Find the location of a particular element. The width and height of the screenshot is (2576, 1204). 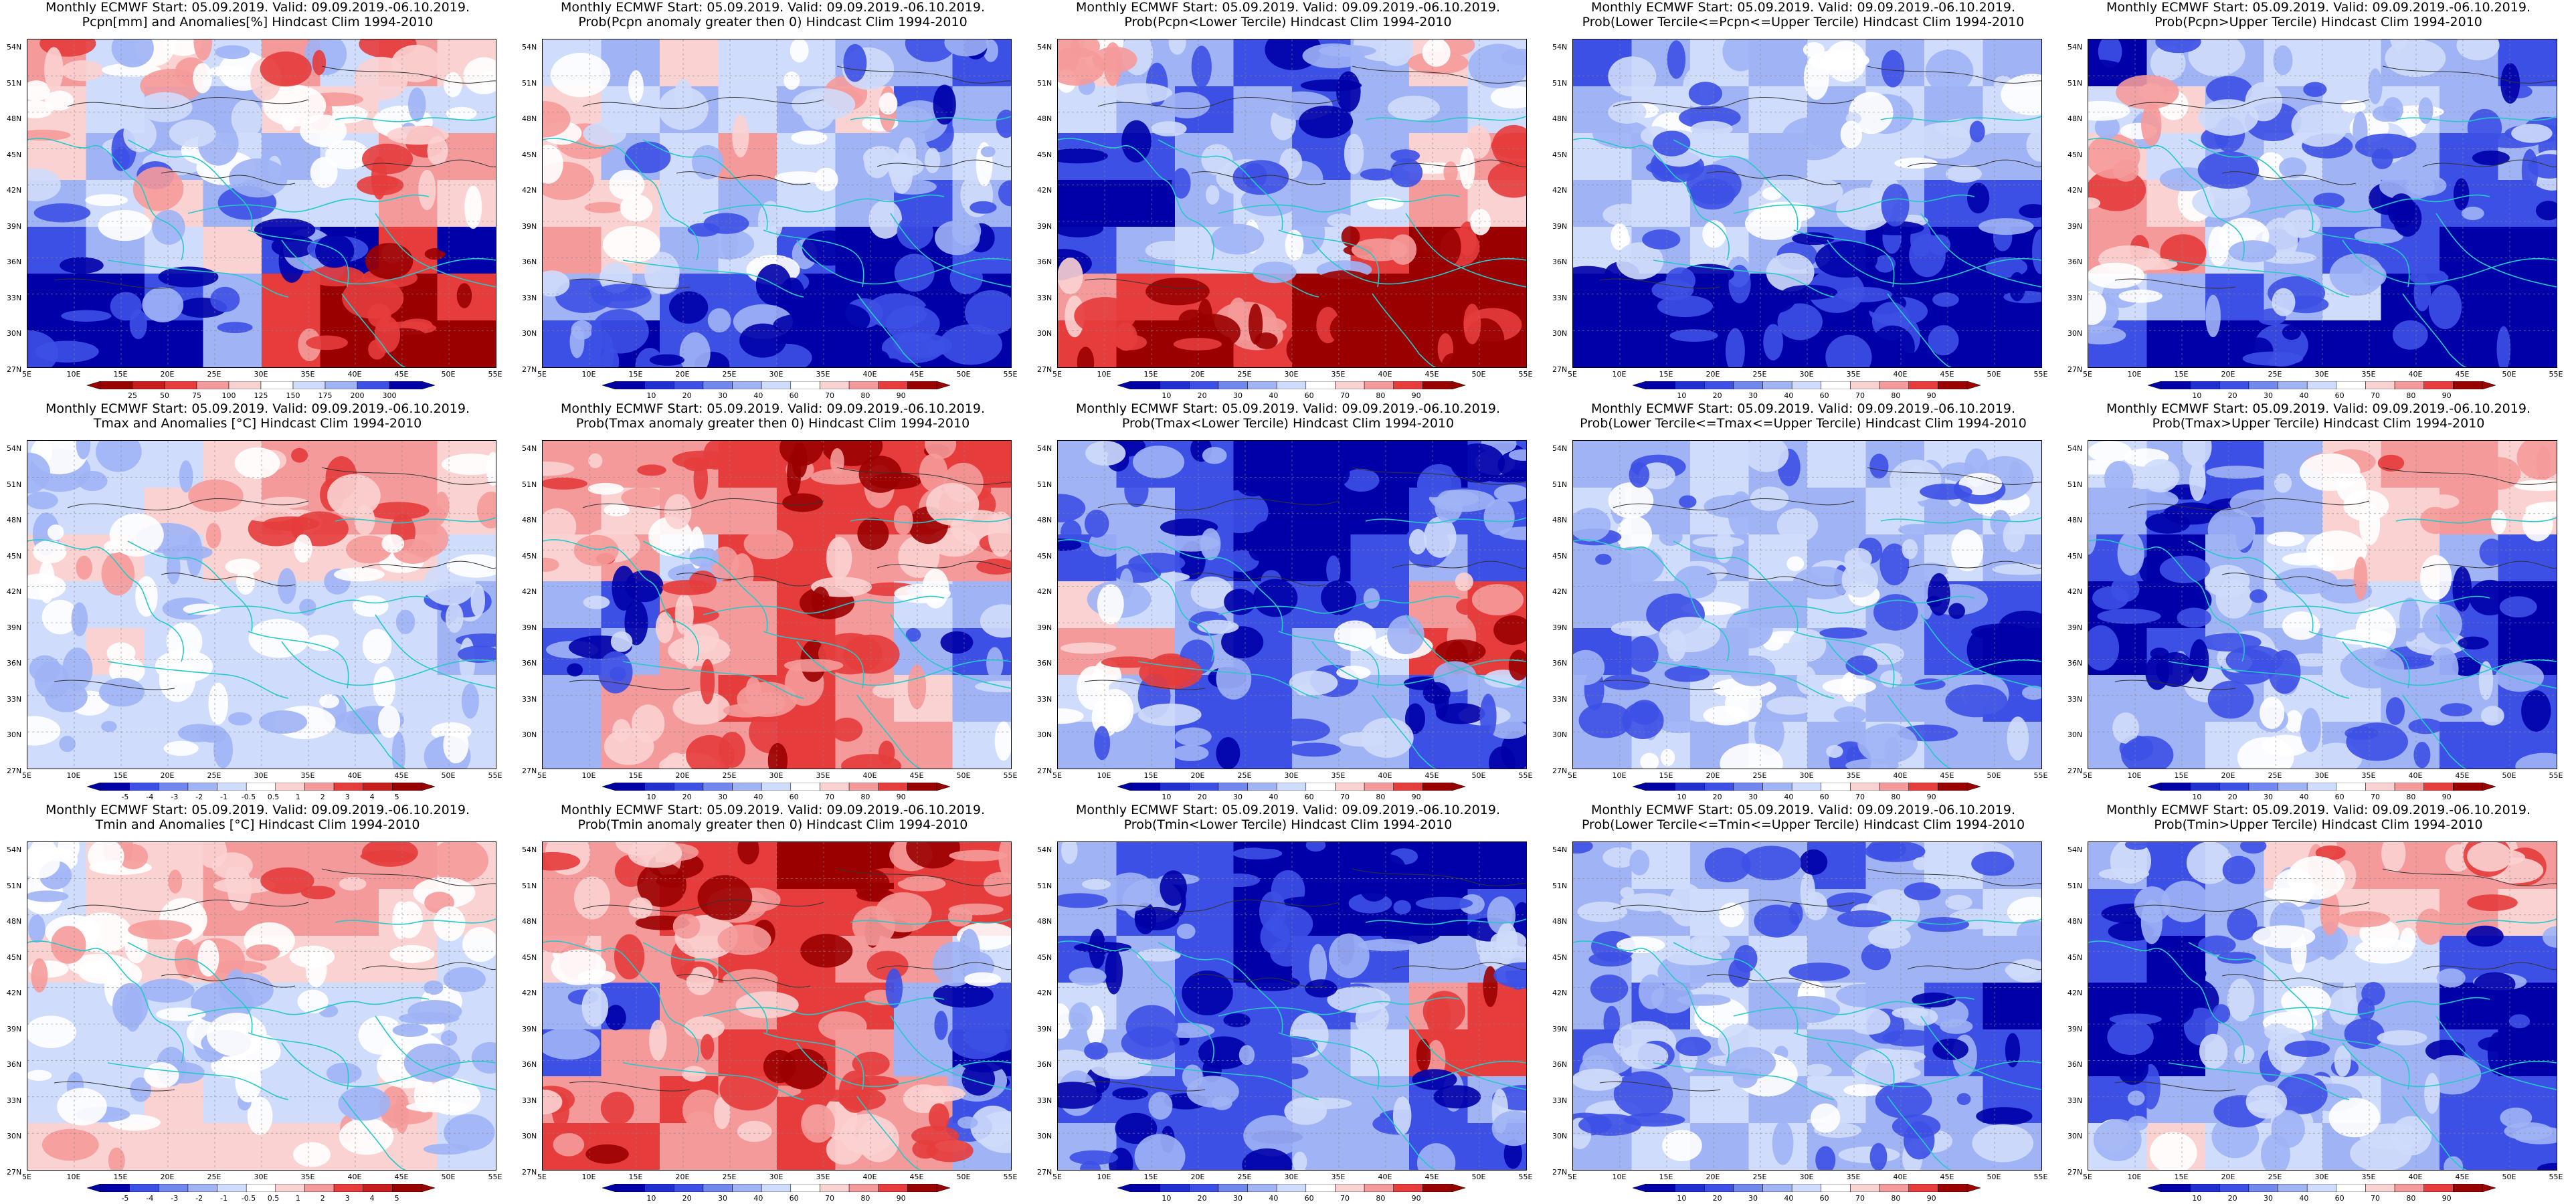

colorbar-tick-label: 25 is located at coordinates (132, 395).